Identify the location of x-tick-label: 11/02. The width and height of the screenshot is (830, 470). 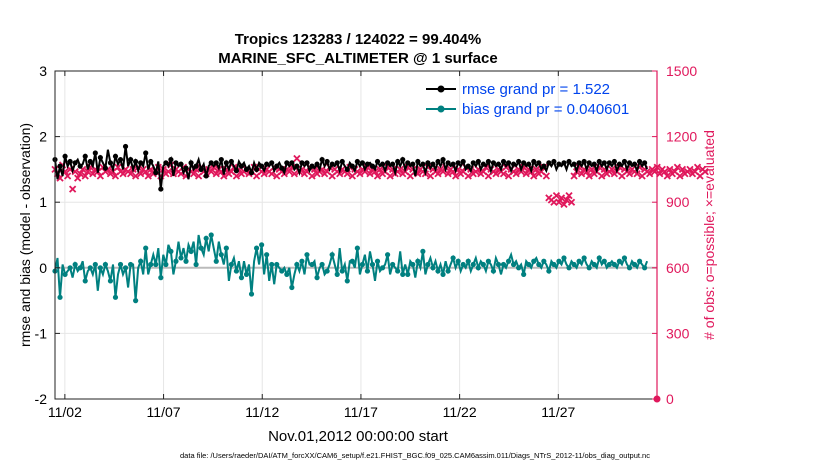
(65, 412).